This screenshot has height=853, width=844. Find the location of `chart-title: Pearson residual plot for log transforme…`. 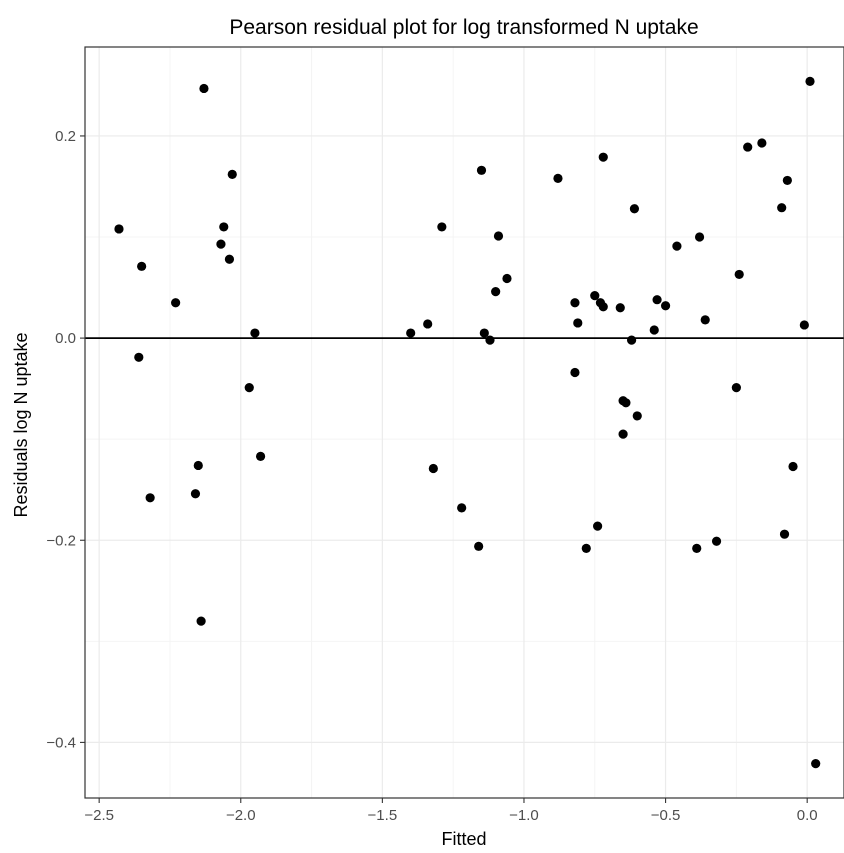

chart-title: Pearson residual plot for log transforme… is located at coordinates (463, 27).